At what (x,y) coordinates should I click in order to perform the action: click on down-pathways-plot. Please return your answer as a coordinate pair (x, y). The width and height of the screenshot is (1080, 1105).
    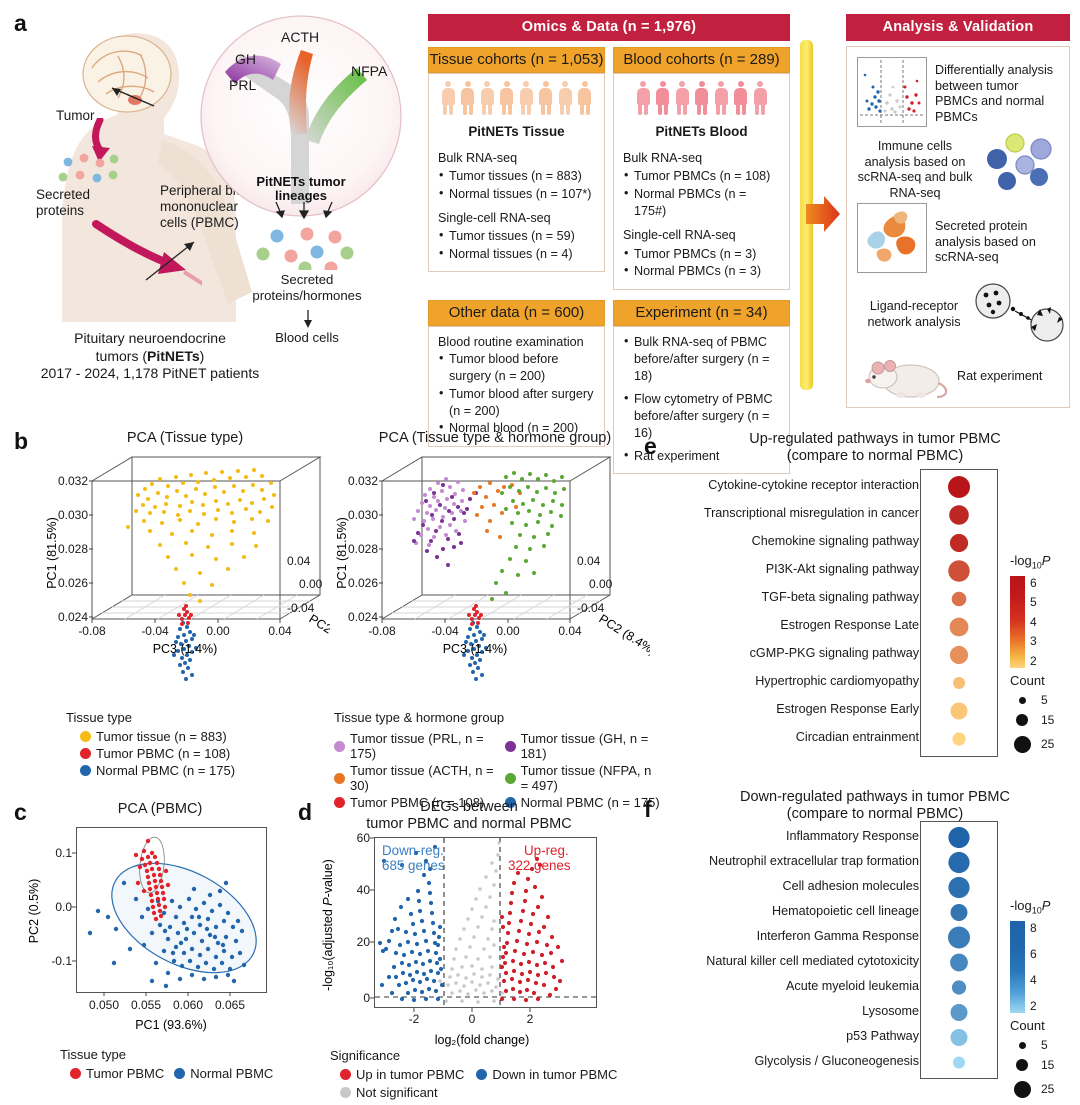
    Looking at the image, I should click on (959, 950).